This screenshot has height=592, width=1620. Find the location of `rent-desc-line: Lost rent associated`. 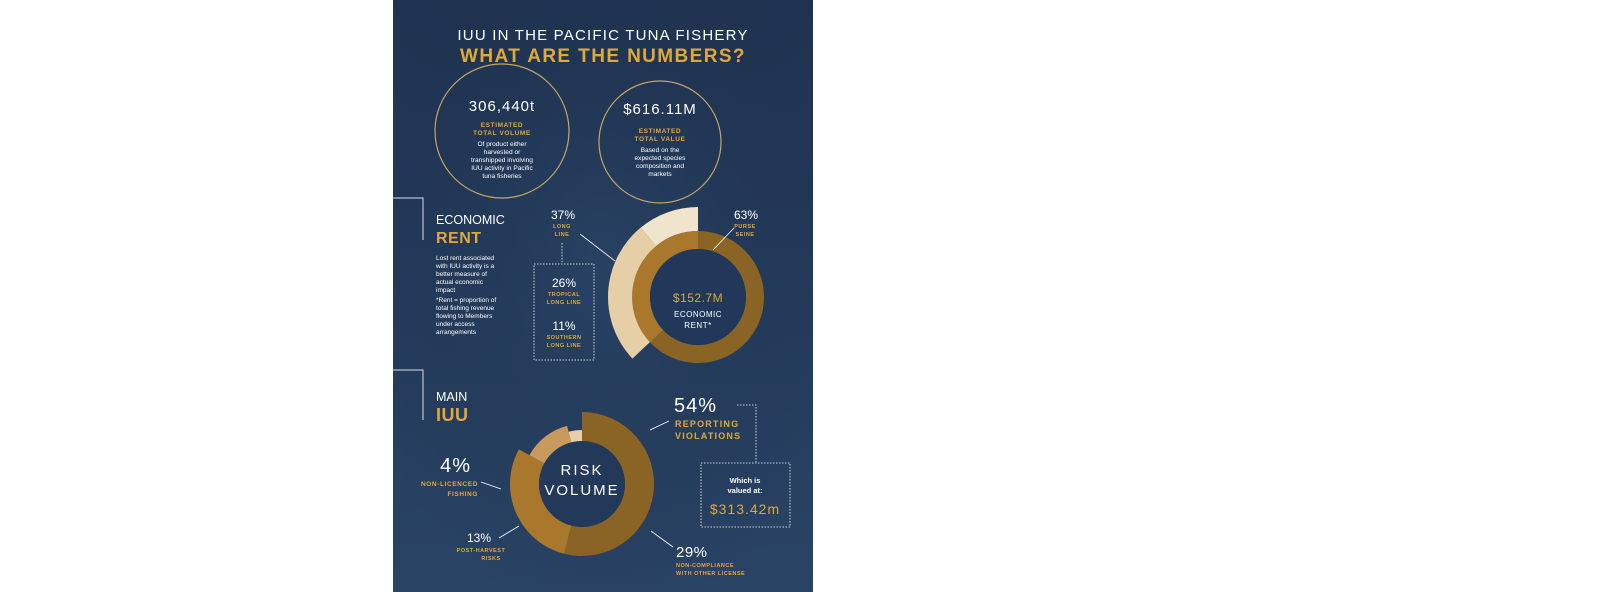

rent-desc-line: Lost rent associated is located at coordinates (465, 258).